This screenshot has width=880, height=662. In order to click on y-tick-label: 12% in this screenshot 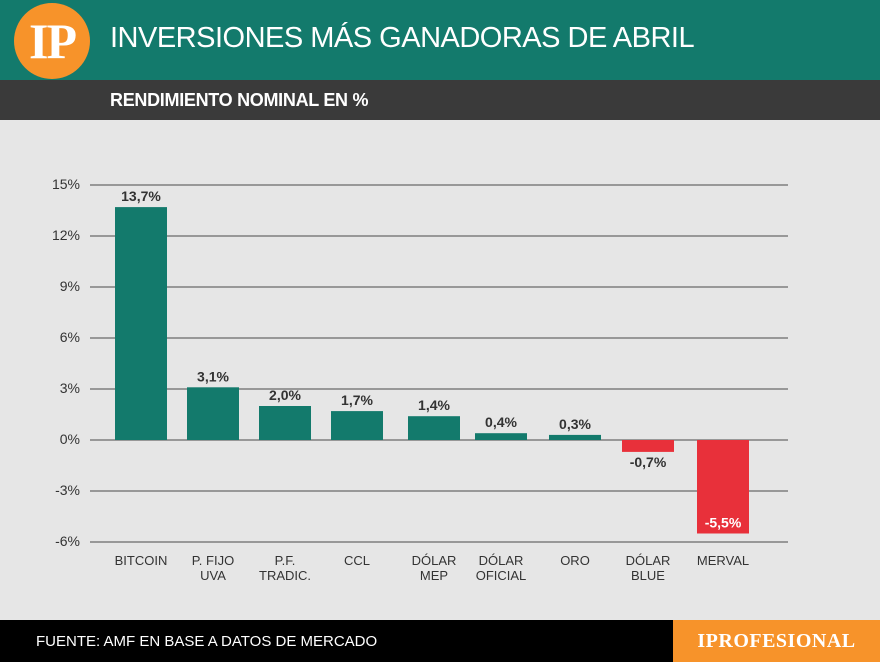, I will do `click(66, 235)`.